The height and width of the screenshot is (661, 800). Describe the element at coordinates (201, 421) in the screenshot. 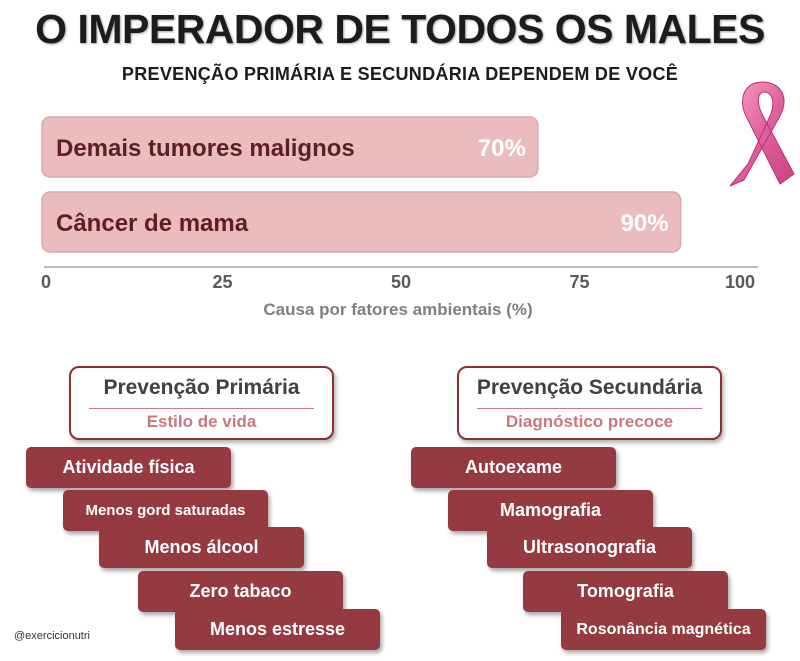

I see `primary-prevention-subtitle: Estilo de vida` at that location.